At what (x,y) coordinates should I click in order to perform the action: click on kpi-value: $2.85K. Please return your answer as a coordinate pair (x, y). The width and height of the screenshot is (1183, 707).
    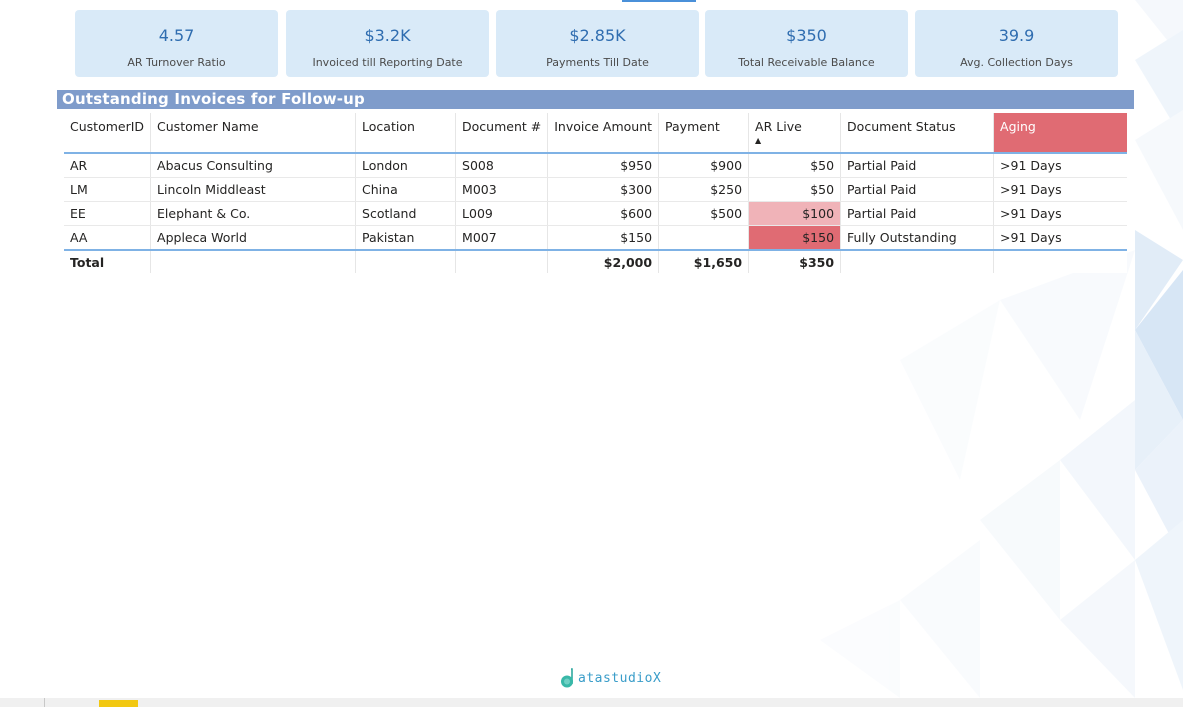
    Looking at the image, I should click on (597, 35).